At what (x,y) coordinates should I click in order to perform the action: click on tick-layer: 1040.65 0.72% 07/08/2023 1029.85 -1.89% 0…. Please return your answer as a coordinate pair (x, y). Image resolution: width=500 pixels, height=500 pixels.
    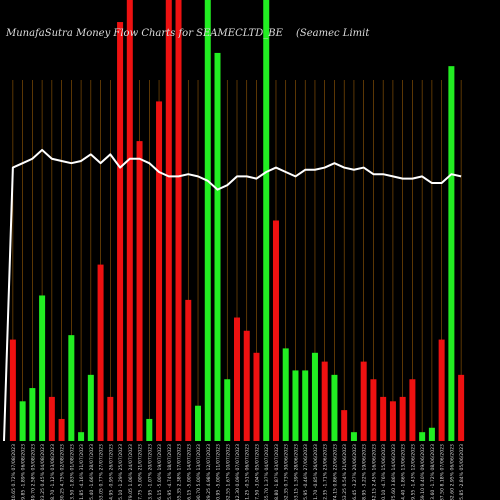
    Looking at the image, I should click on (238, 472).